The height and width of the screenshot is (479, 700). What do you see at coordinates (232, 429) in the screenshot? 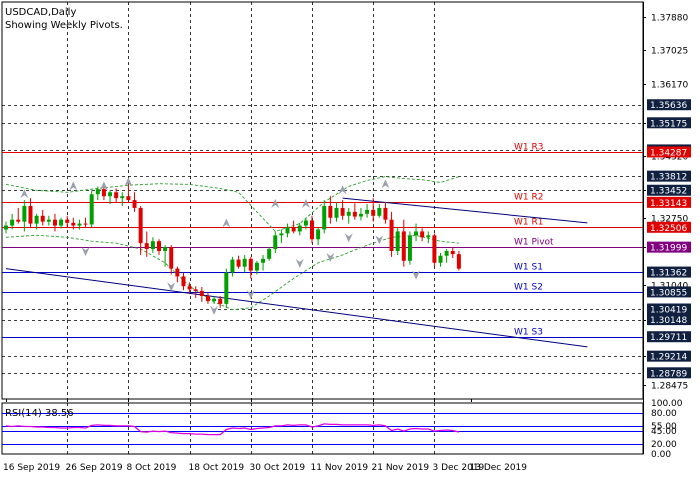
I see `rsi-line` at bounding box center [232, 429].